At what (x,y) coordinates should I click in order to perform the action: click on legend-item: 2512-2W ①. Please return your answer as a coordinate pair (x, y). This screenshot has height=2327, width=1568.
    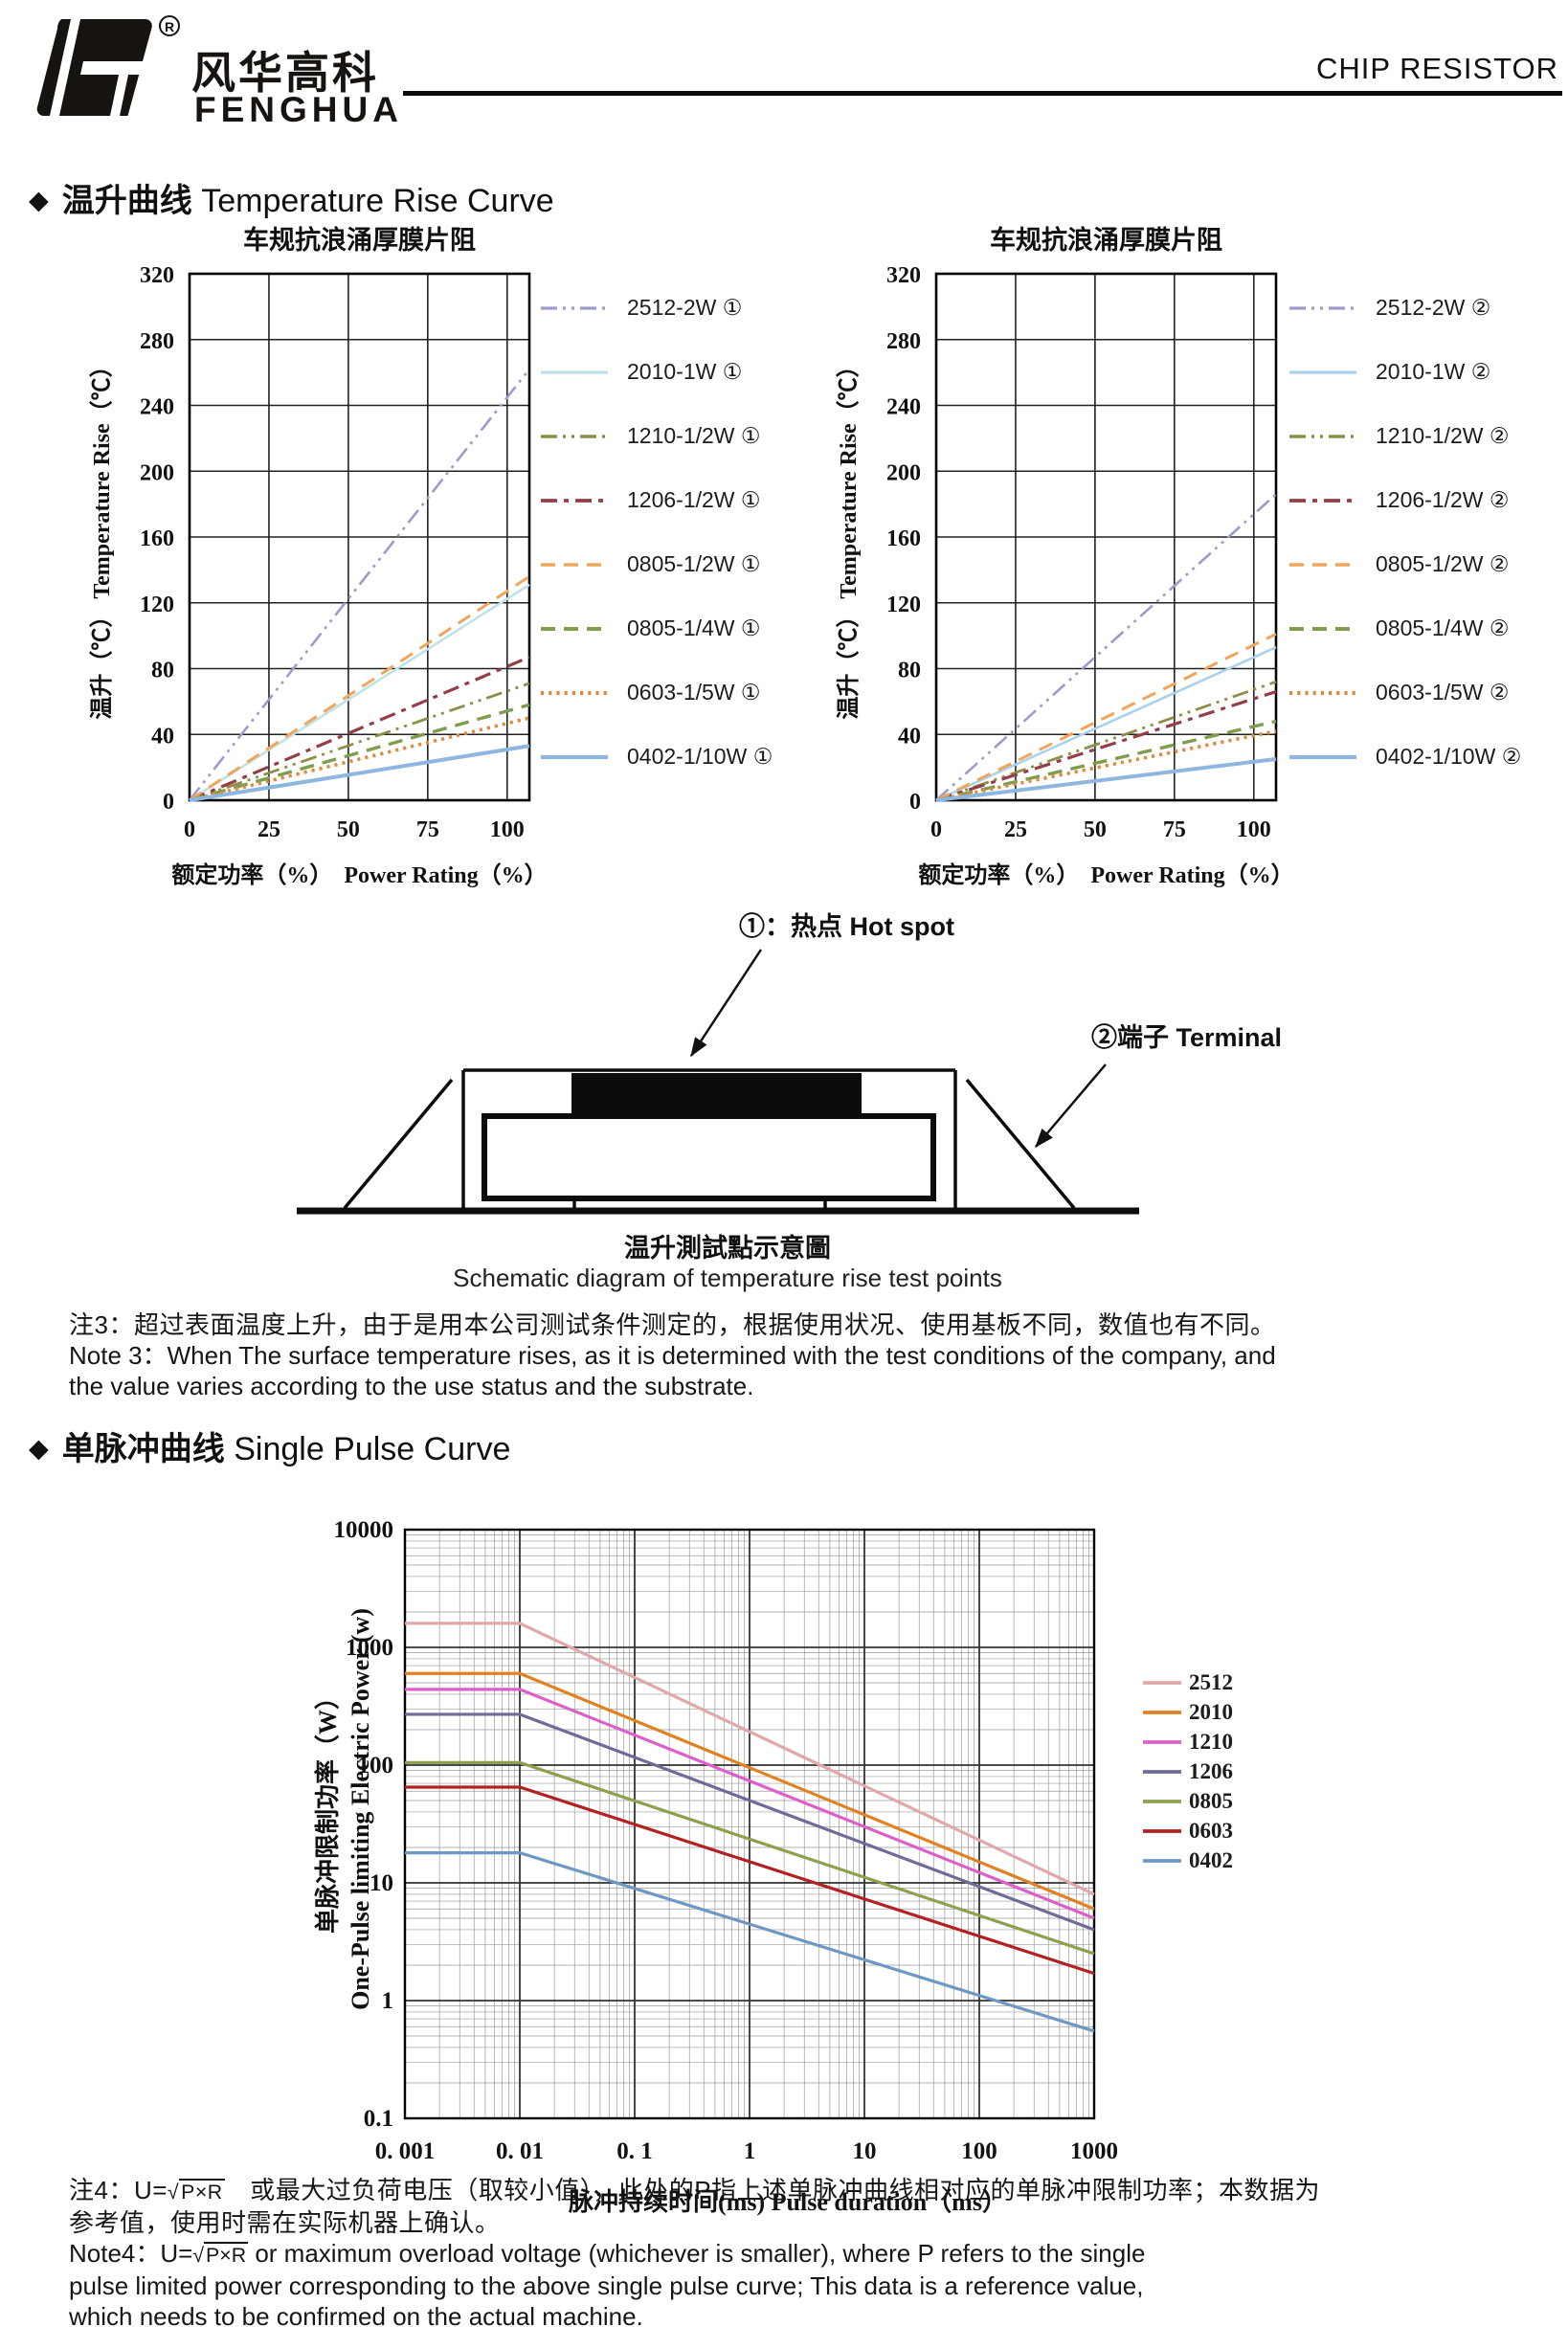
    Looking at the image, I should click on (656, 308).